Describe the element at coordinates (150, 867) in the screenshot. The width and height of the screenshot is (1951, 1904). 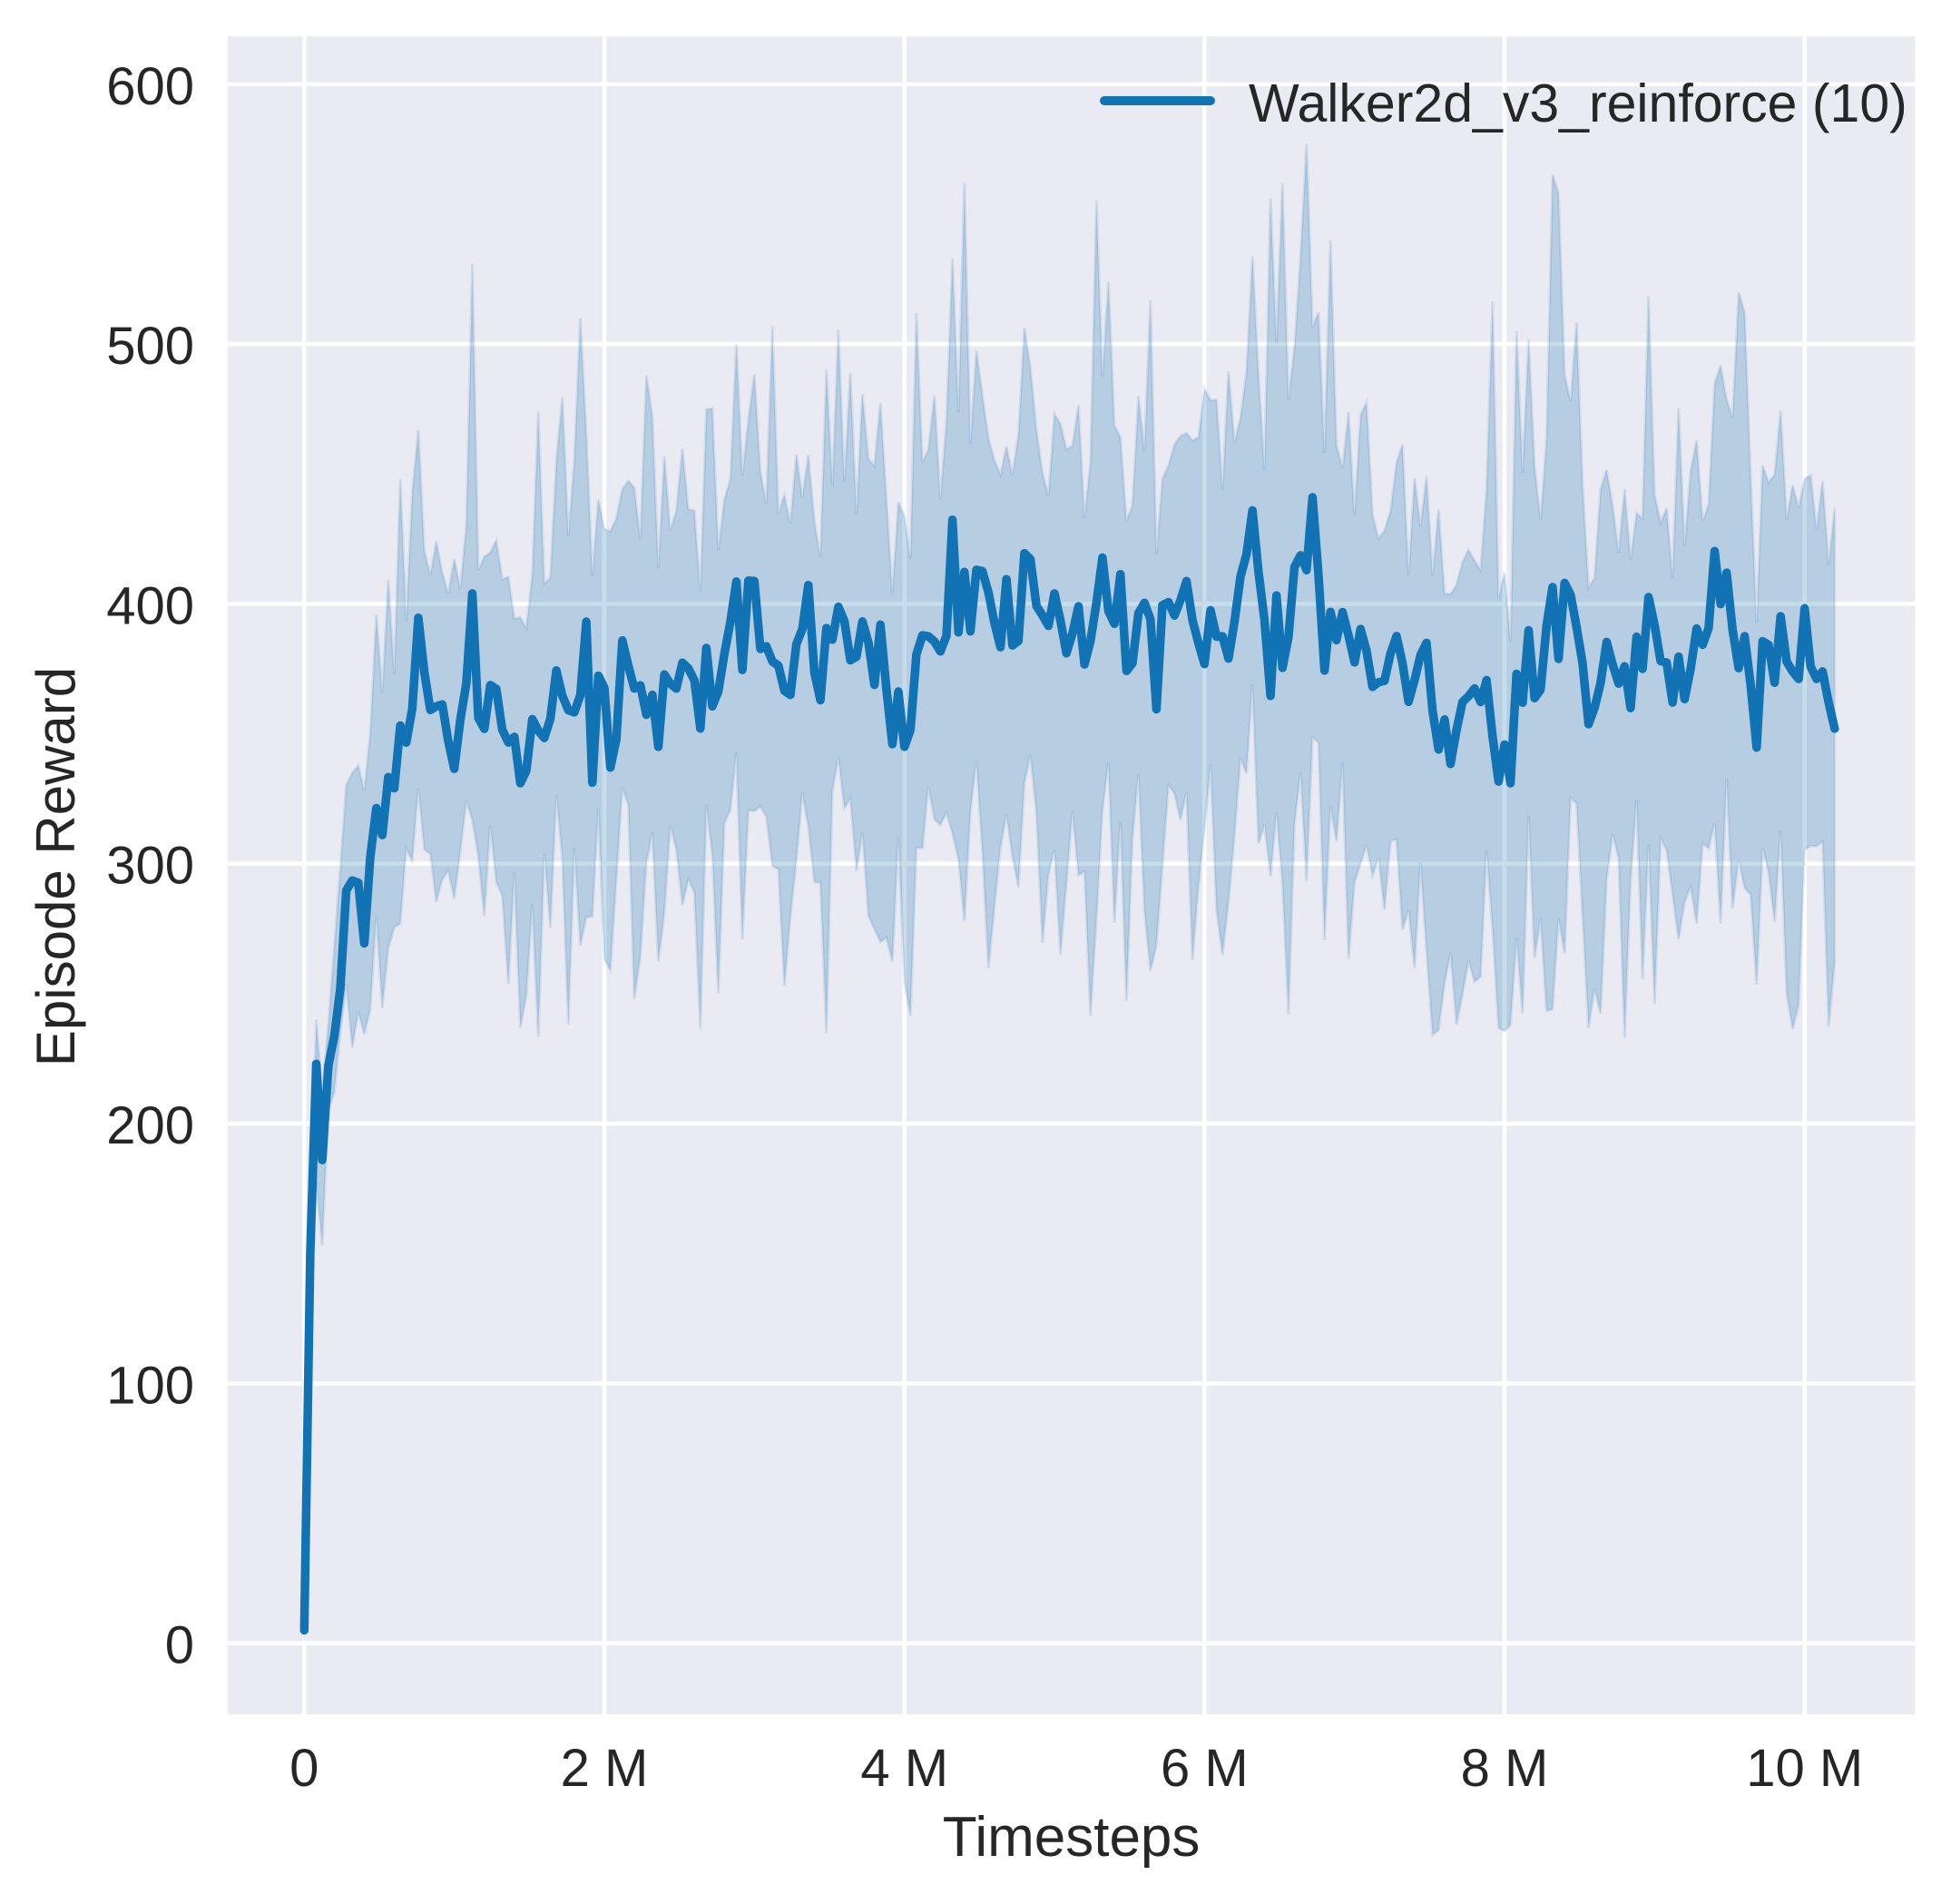
I see `svg-text: 300` at that location.